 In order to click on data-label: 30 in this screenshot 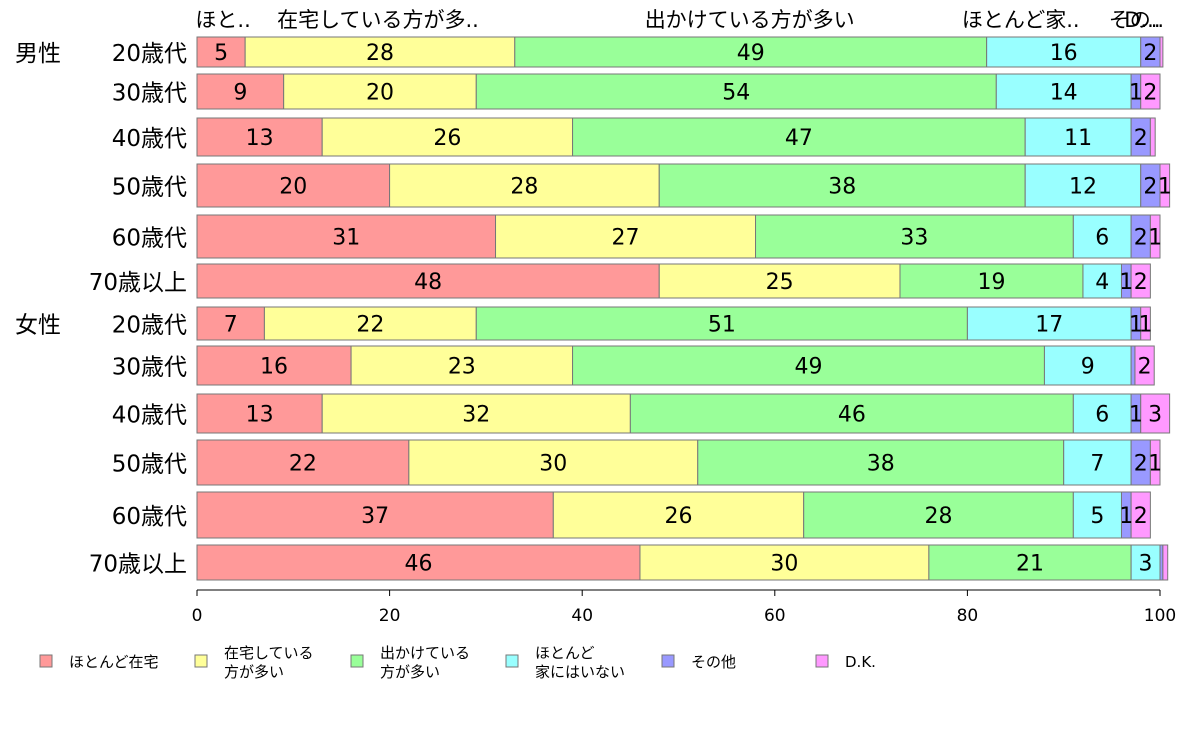, I will do `click(784, 564)`.